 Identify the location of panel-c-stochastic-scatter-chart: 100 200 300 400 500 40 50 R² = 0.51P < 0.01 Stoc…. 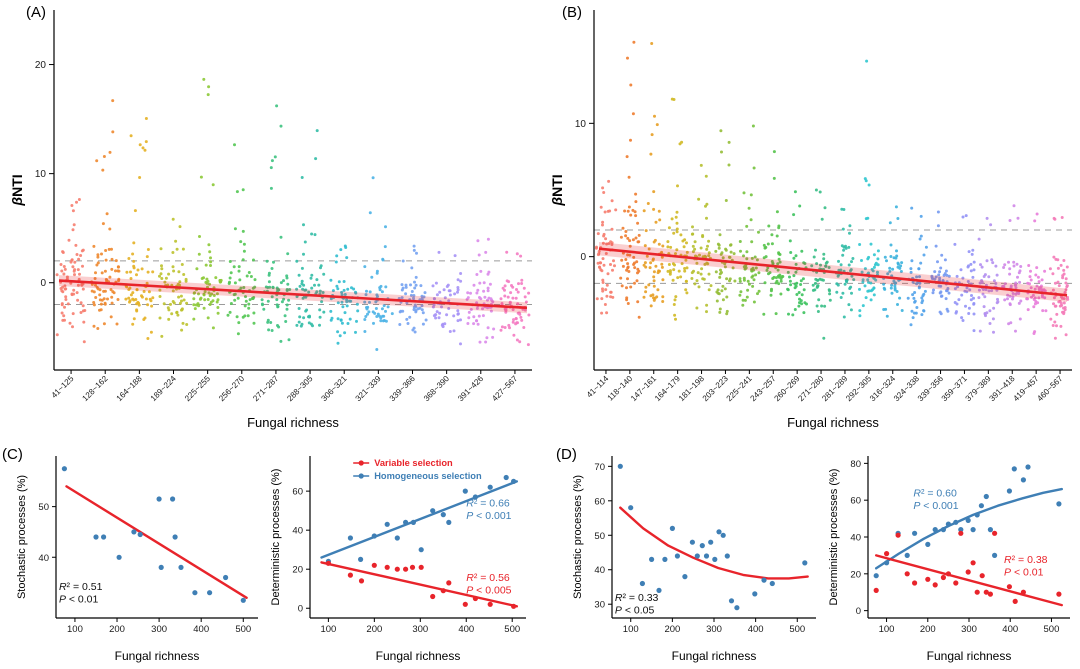
(137, 559).